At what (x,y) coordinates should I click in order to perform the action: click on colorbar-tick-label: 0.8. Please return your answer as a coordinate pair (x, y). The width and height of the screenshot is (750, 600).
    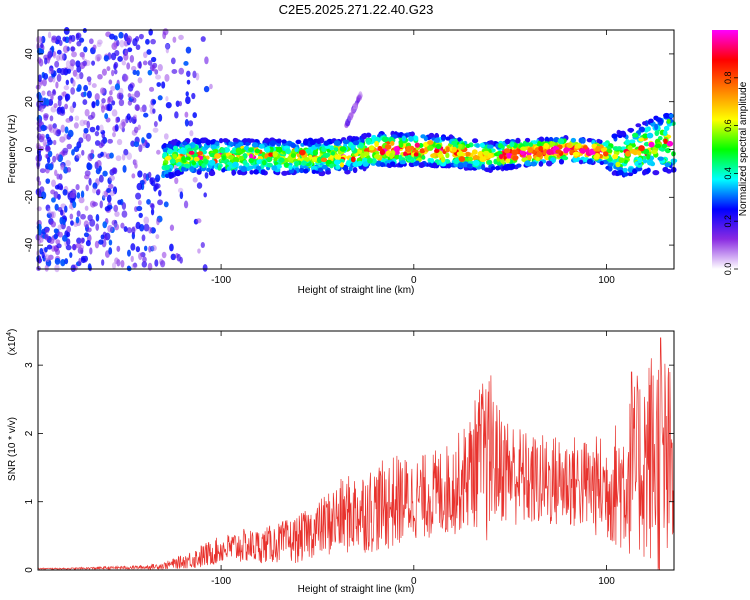
    Looking at the image, I should click on (728, 78).